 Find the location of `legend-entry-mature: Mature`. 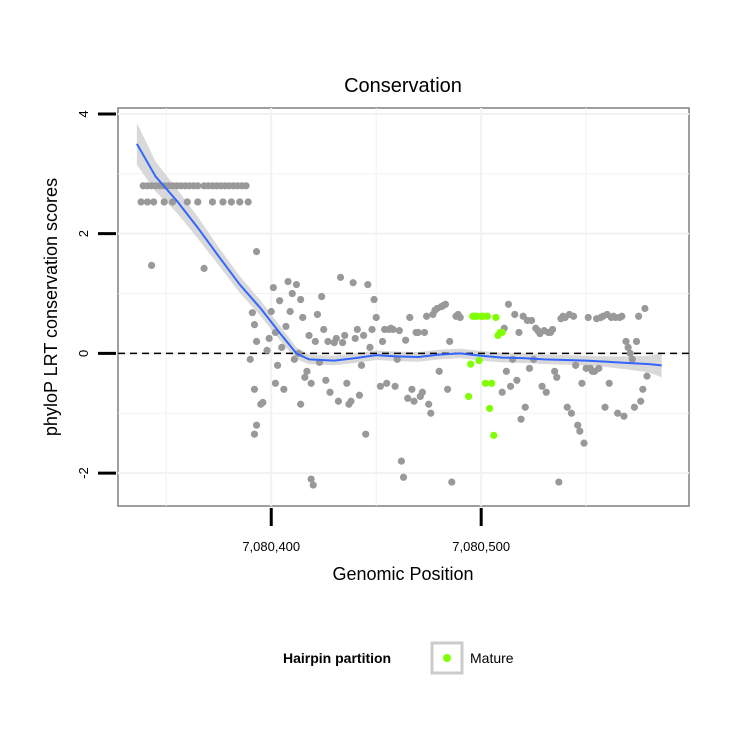

legend-entry-mature: Mature is located at coordinates (492, 658).